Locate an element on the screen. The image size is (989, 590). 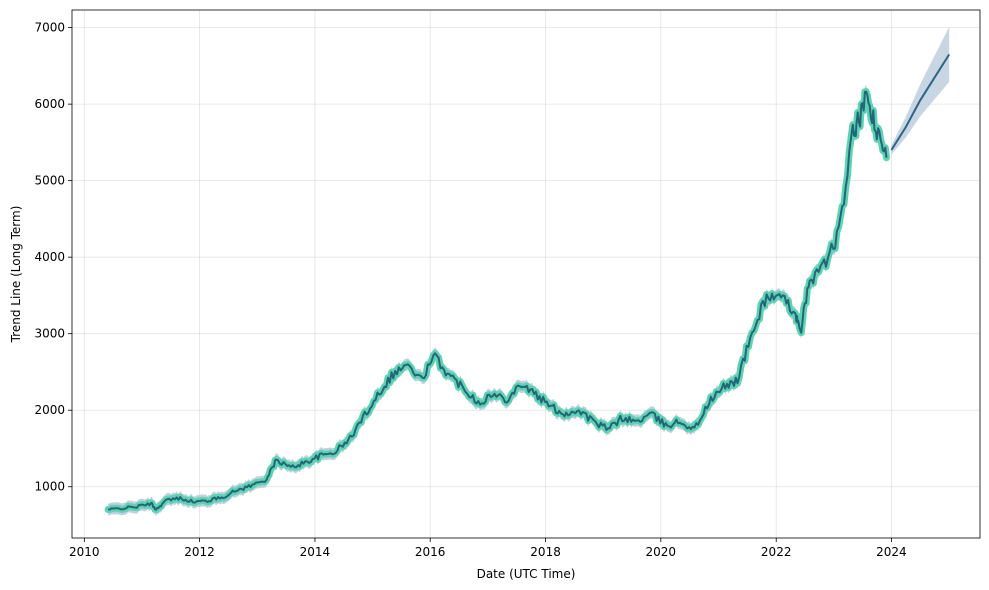
x-tick-label: 2022 is located at coordinates (776, 552).